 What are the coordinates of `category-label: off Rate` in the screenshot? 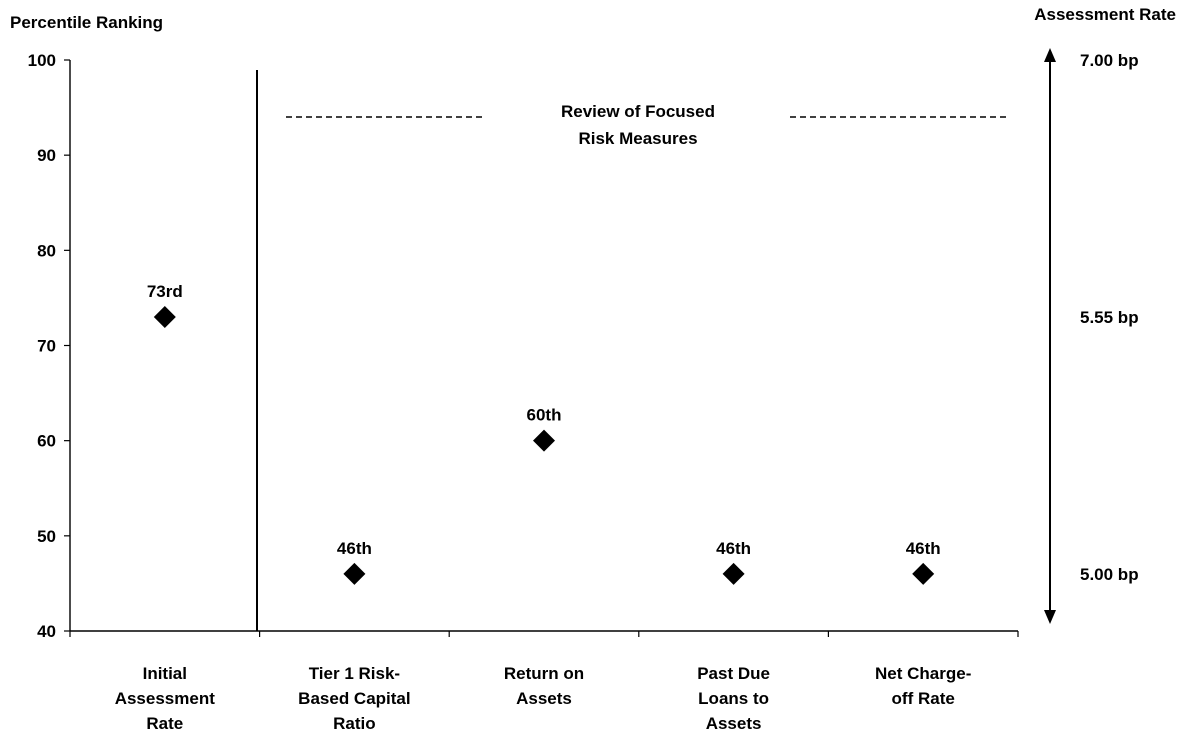 It's located at (923, 698).